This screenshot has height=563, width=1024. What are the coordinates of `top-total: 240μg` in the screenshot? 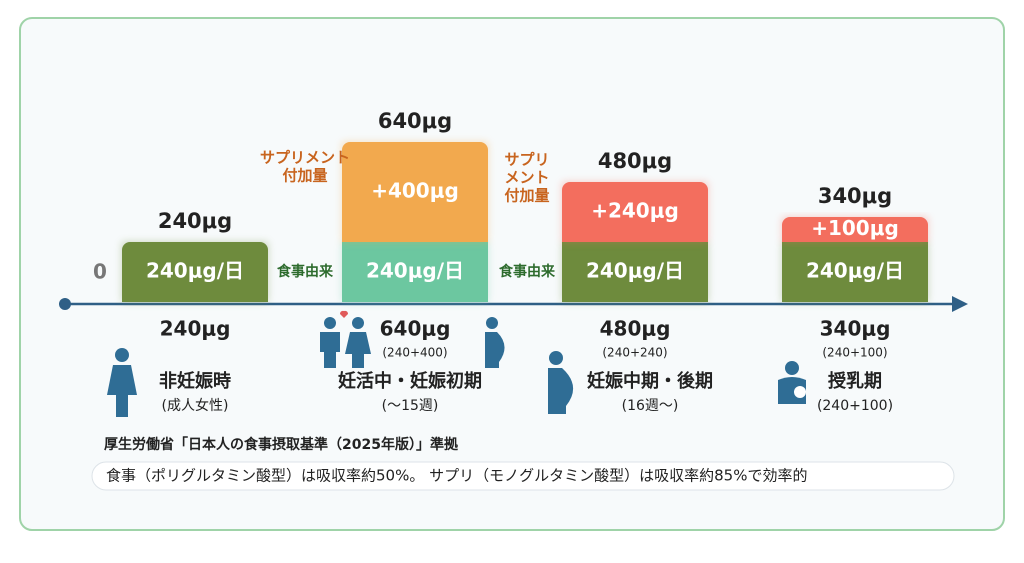 It's located at (195, 221).